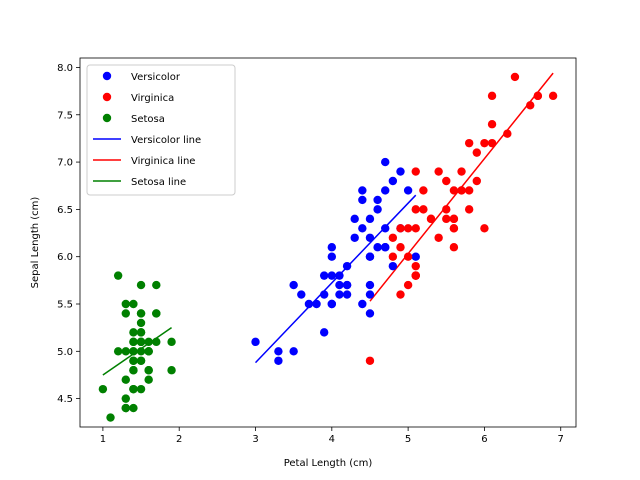 This screenshot has width=640, height=480. What do you see at coordinates (332, 439) in the screenshot?
I see `x-tick-label: 4` at bounding box center [332, 439].